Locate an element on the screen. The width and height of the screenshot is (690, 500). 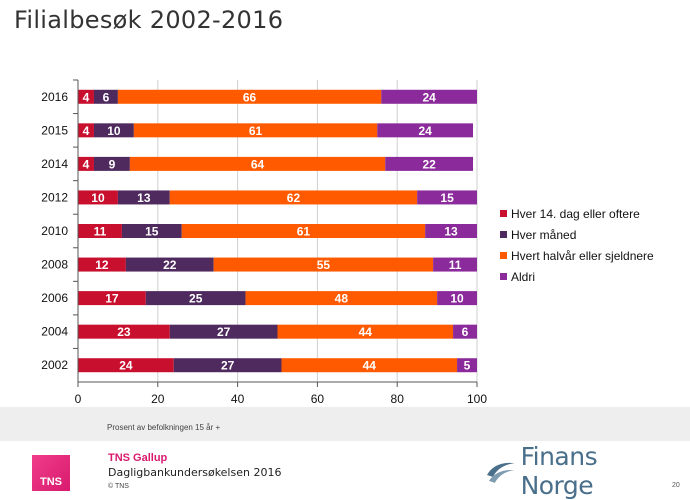
data-label-aldri-2002: 5 is located at coordinates (467, 366).